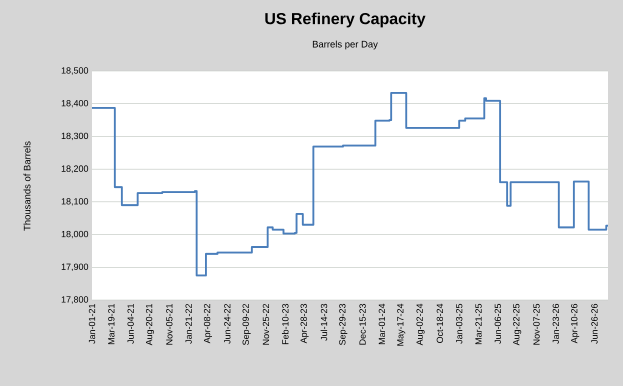  Describe the element at coordinates (208, 324) in the screenshot. I see `x-tick-label: Apr-08-22` at that location.